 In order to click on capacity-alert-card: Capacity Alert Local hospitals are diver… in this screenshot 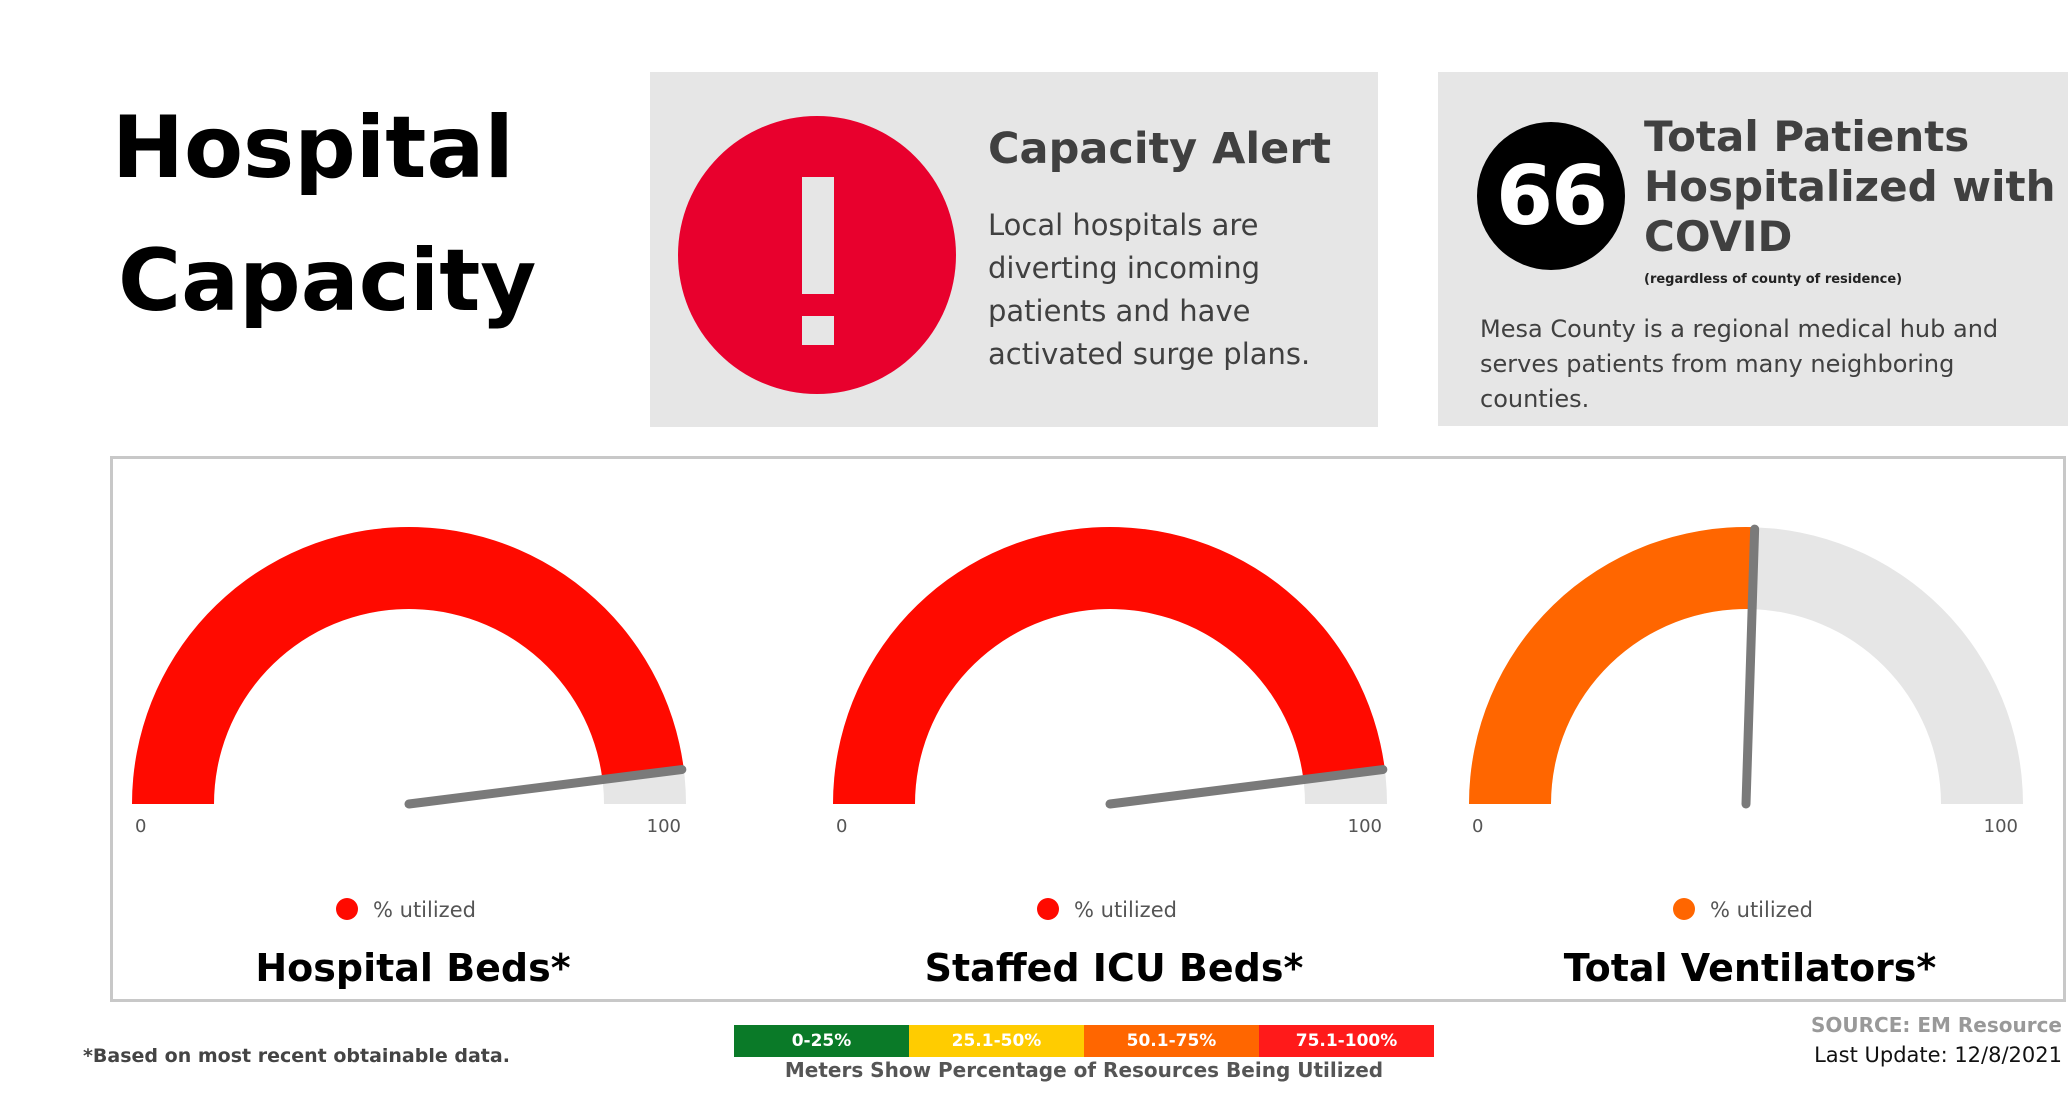, I will do `click(1014, 249)`.